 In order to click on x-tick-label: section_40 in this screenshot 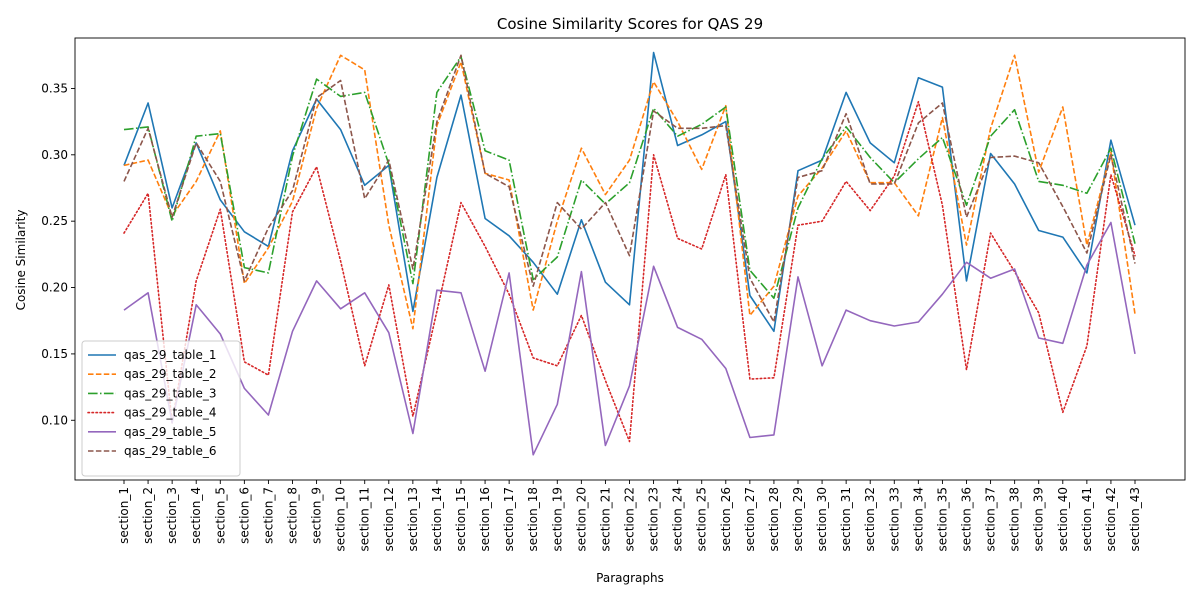, I will do `click(1063, 519)`.